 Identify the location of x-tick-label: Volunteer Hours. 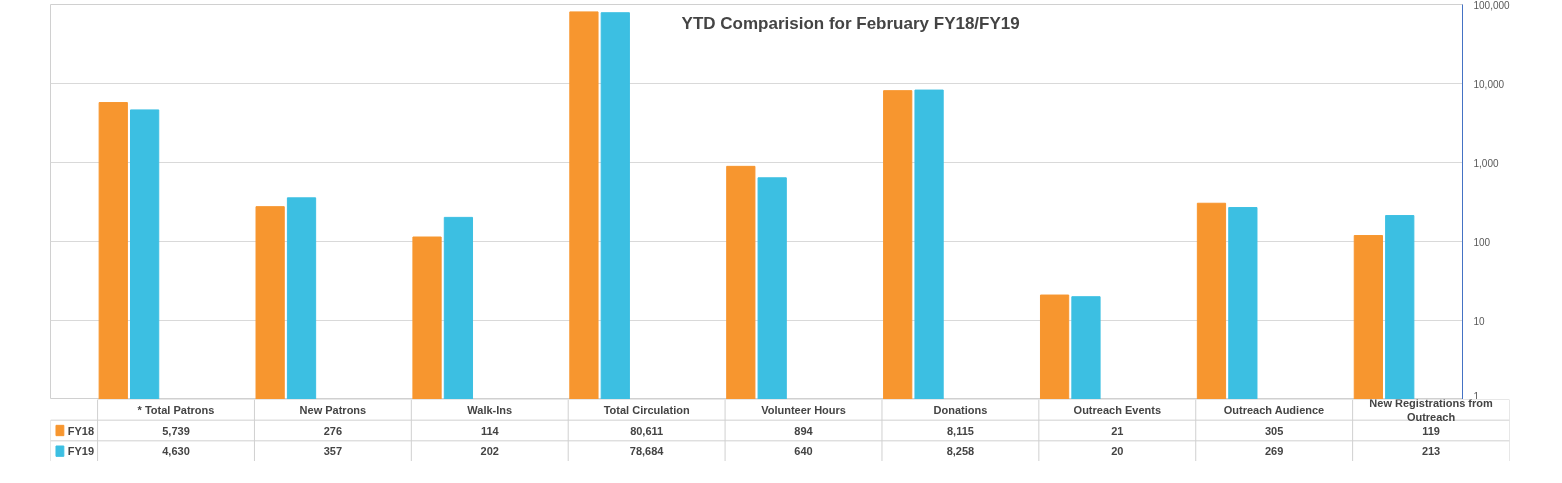
(803, 409).